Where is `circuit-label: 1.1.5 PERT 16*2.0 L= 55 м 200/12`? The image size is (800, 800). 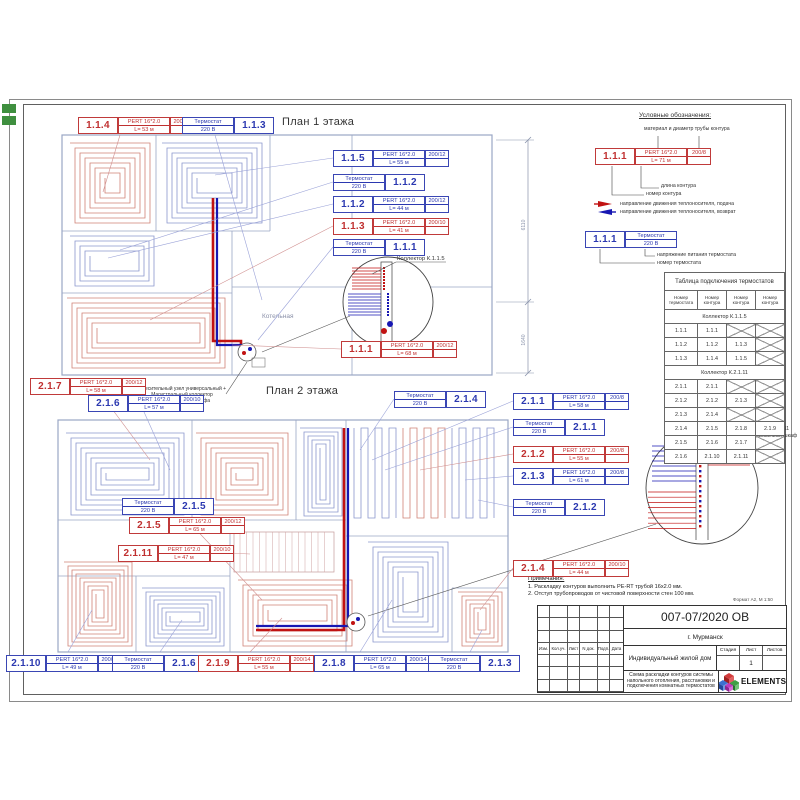 circuit-label: 1.1.5 PERT 16*2.0 L= 55 м 200/12 is located at coordinates (391, 158).